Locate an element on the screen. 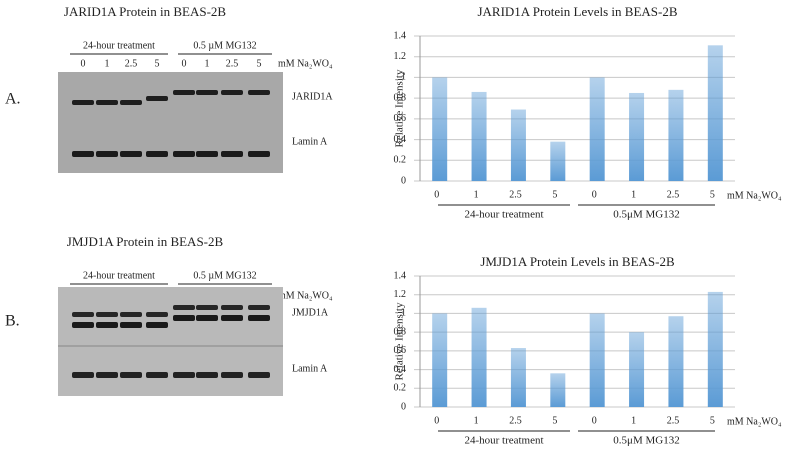 The width and height of the screenshot is (800, 452). chart-title: JMJD1A Protein Levels in BEAS-2B is located at coordinates (577, 261).